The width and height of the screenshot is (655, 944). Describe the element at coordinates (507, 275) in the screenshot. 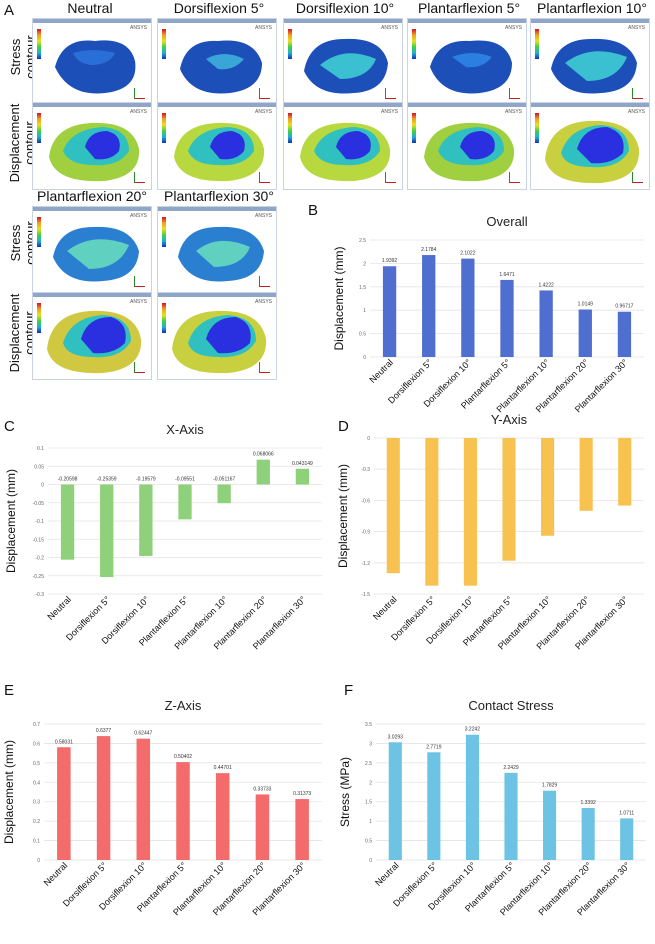

I see `data-label: 1.6471` at that location.